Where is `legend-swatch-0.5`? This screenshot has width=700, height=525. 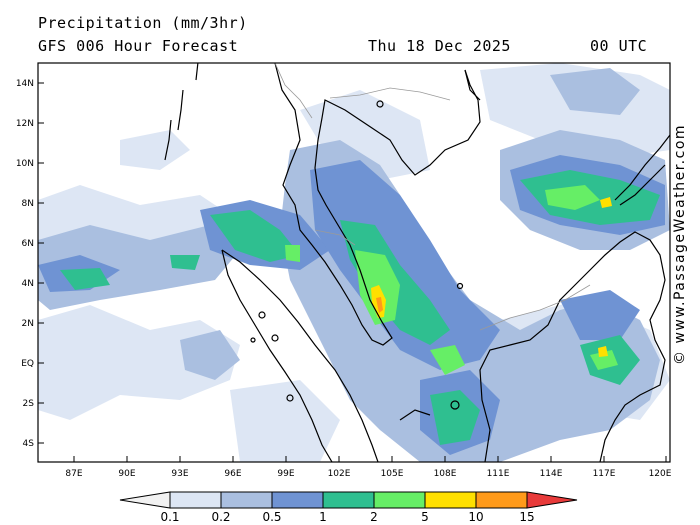
legend-swatch-0.5 is located at coordinates (297, 500).